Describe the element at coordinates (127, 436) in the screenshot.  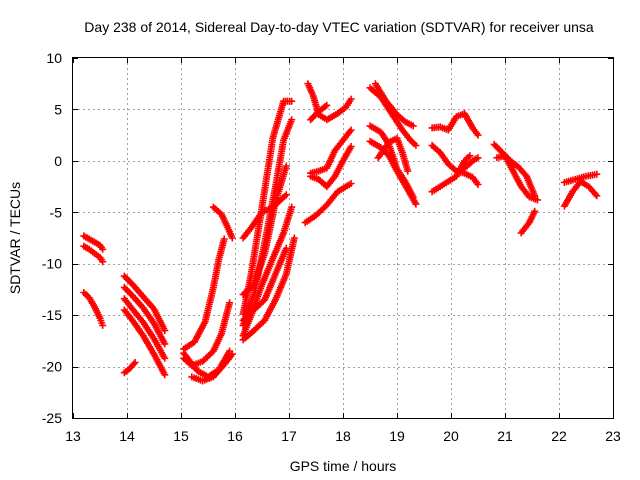
I see `x-tick-label: 14` at that location.